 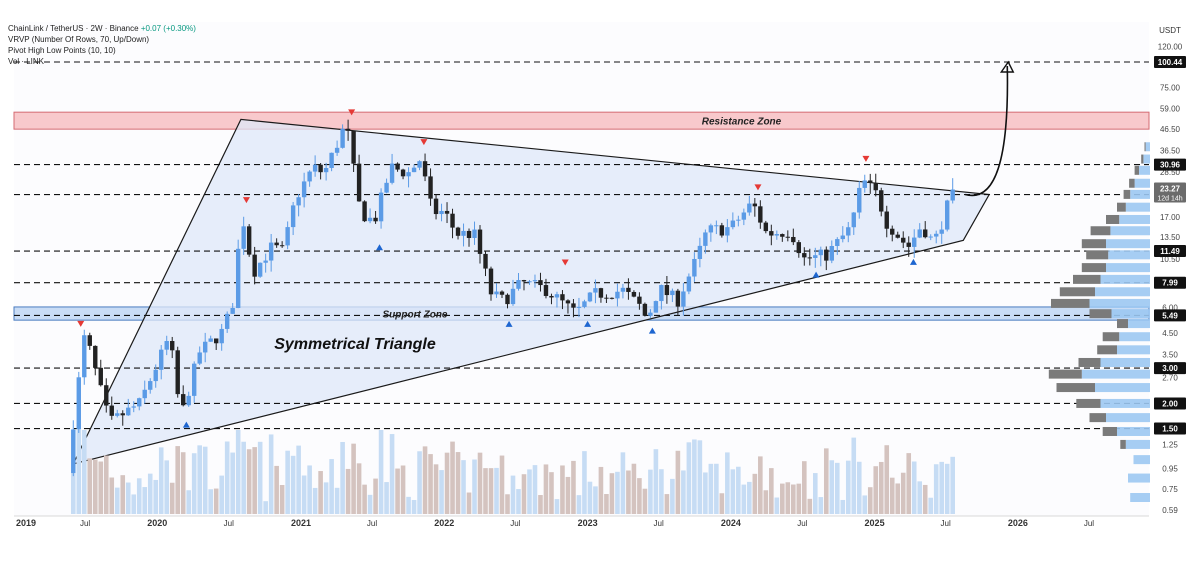 What do you see at coordinates (62, 50) in the screenshot?
I see `indicator-pivot: Pivot High Low Points (10, 10)` at bounding box center [62, 50].